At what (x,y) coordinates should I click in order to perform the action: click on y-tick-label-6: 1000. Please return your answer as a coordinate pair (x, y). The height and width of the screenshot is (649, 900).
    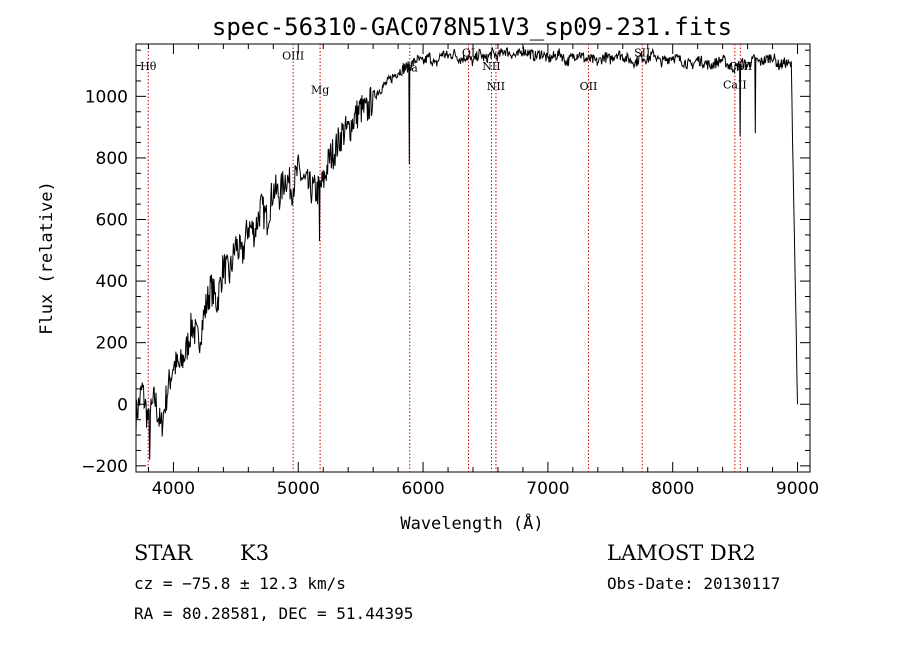
    Looking at the image, I should click on (106, 97).